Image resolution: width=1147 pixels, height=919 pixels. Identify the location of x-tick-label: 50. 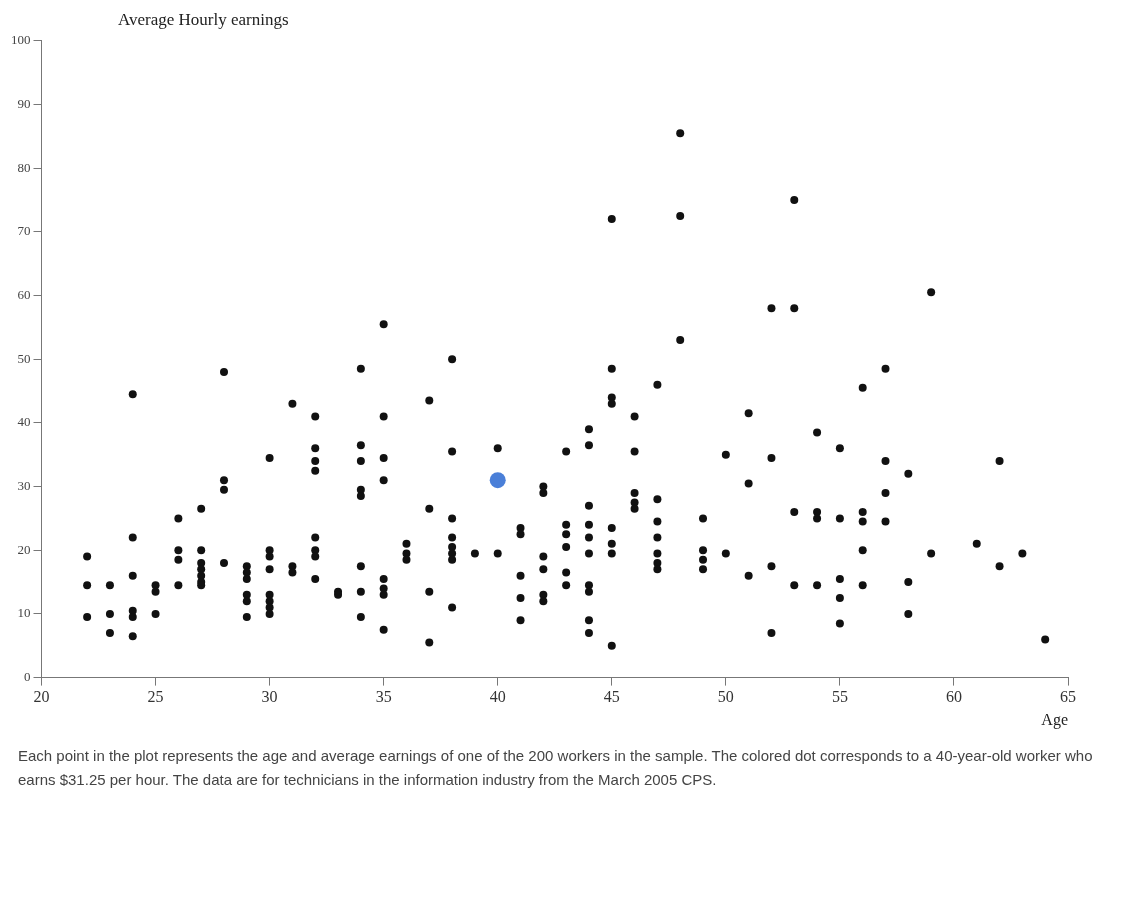
(725, 697).